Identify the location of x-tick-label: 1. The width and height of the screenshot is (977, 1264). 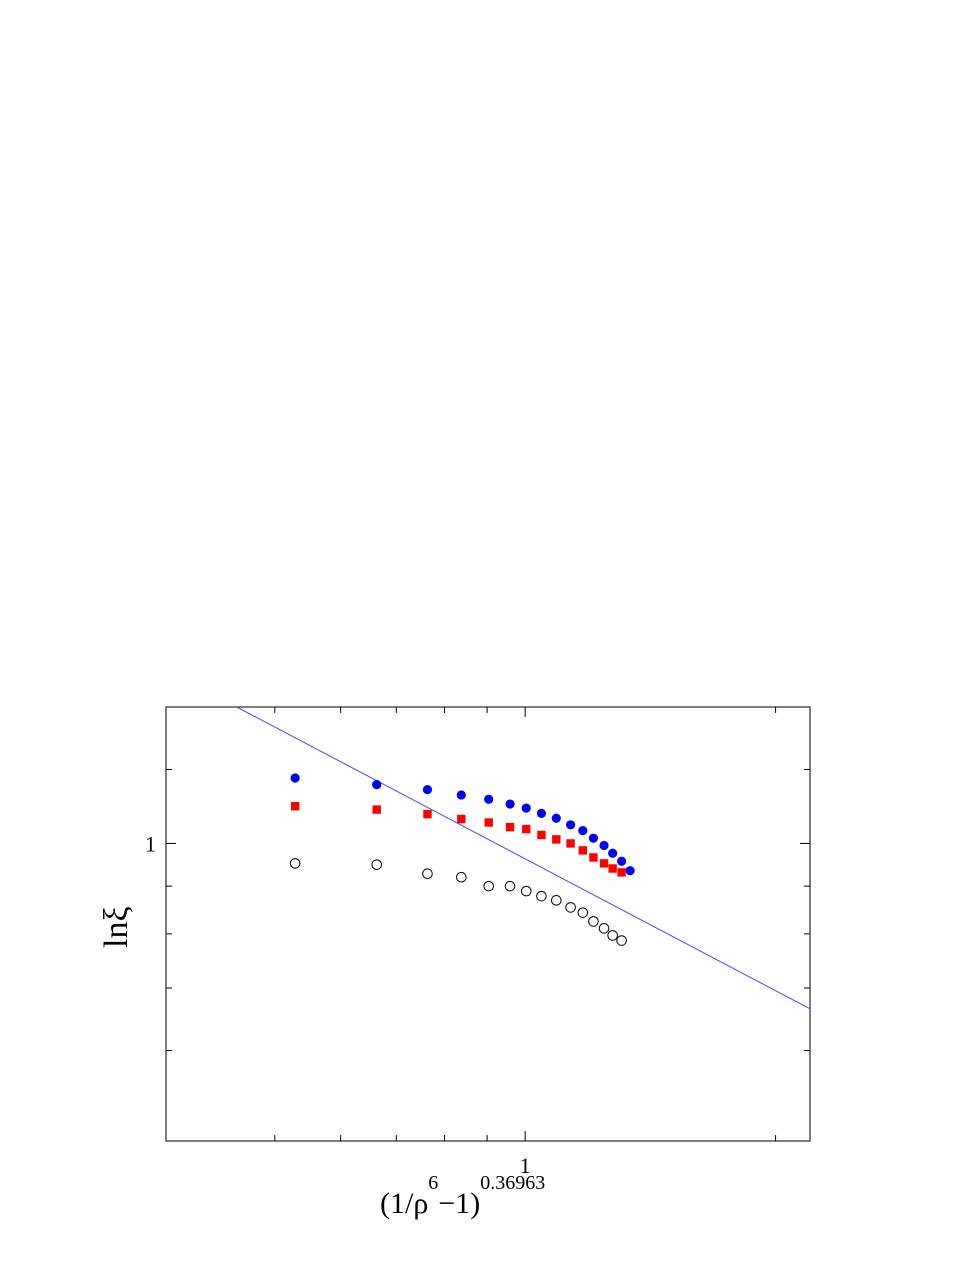
(525, 1165).